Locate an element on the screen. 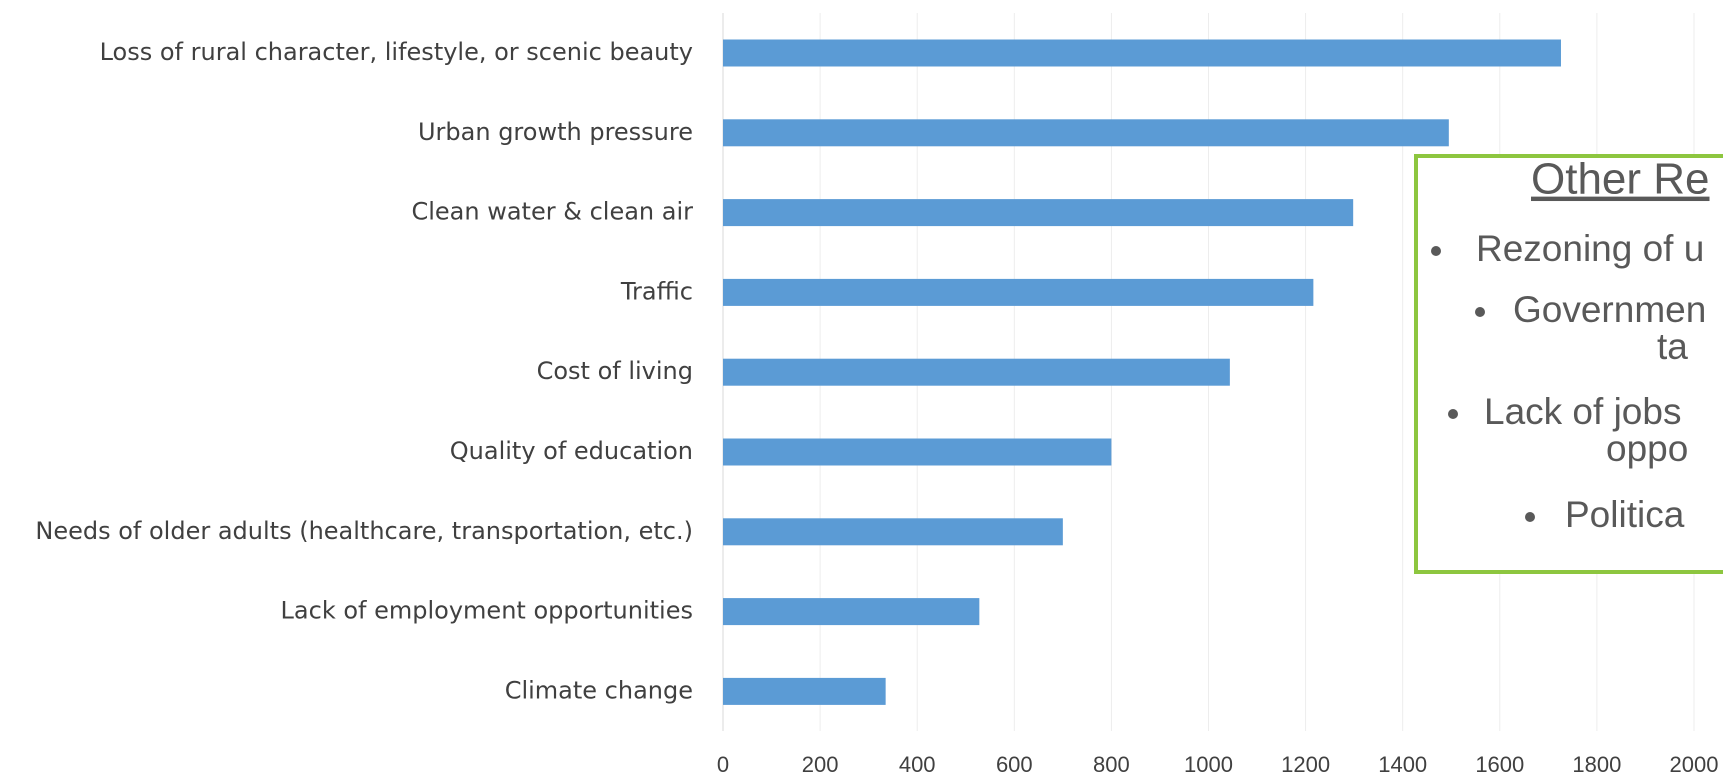 This screenshot has width=1723, height=778. y-tick-label: Urban growth pressure is located at coordinates (555, 132).